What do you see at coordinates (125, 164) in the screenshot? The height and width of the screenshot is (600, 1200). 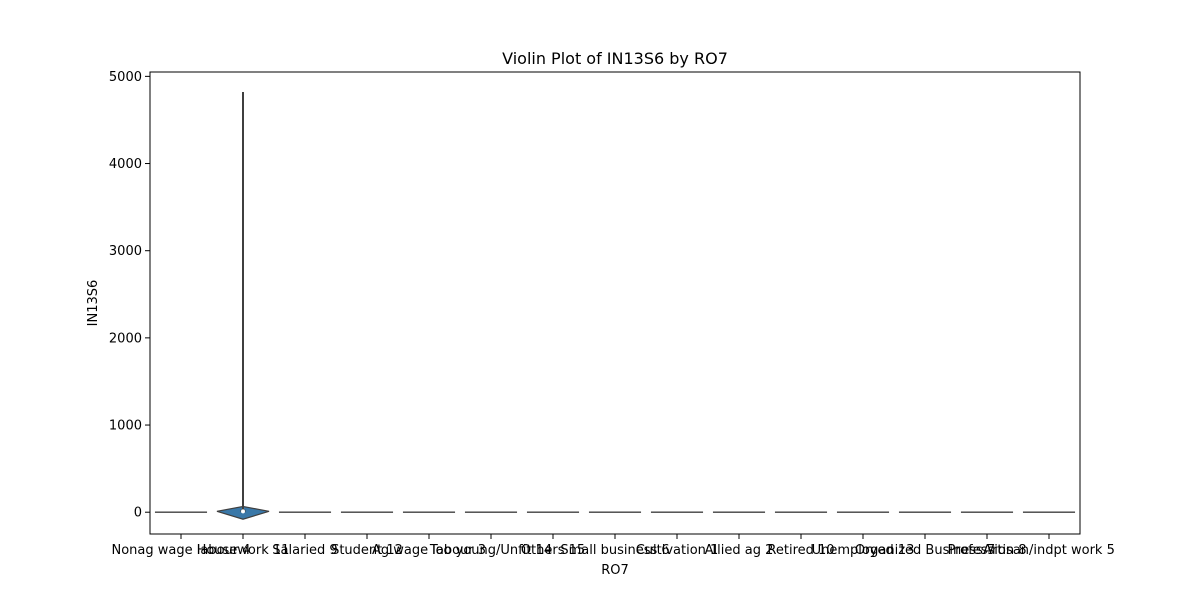 I see `y-tick-label: 4000` at bounding box center [125, 164].